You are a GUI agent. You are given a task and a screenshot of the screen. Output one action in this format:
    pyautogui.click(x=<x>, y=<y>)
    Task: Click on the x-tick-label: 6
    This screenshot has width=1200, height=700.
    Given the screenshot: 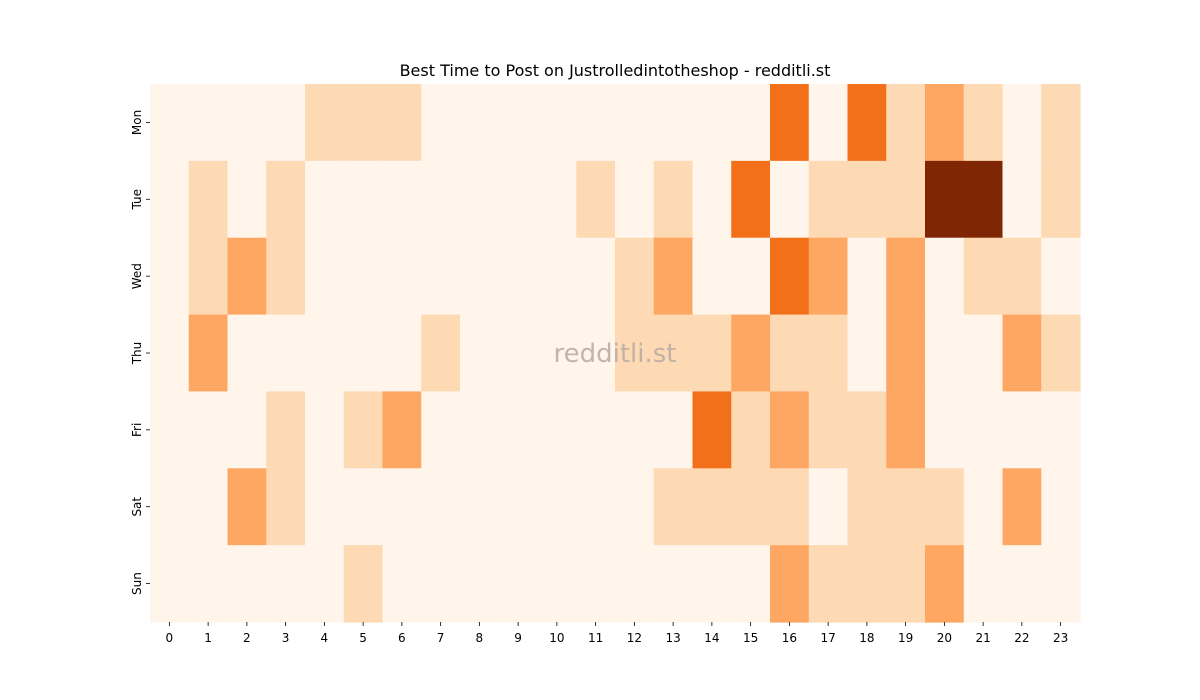 What is the action you would take?
    pyautogui.click(x=402, y=638)
    